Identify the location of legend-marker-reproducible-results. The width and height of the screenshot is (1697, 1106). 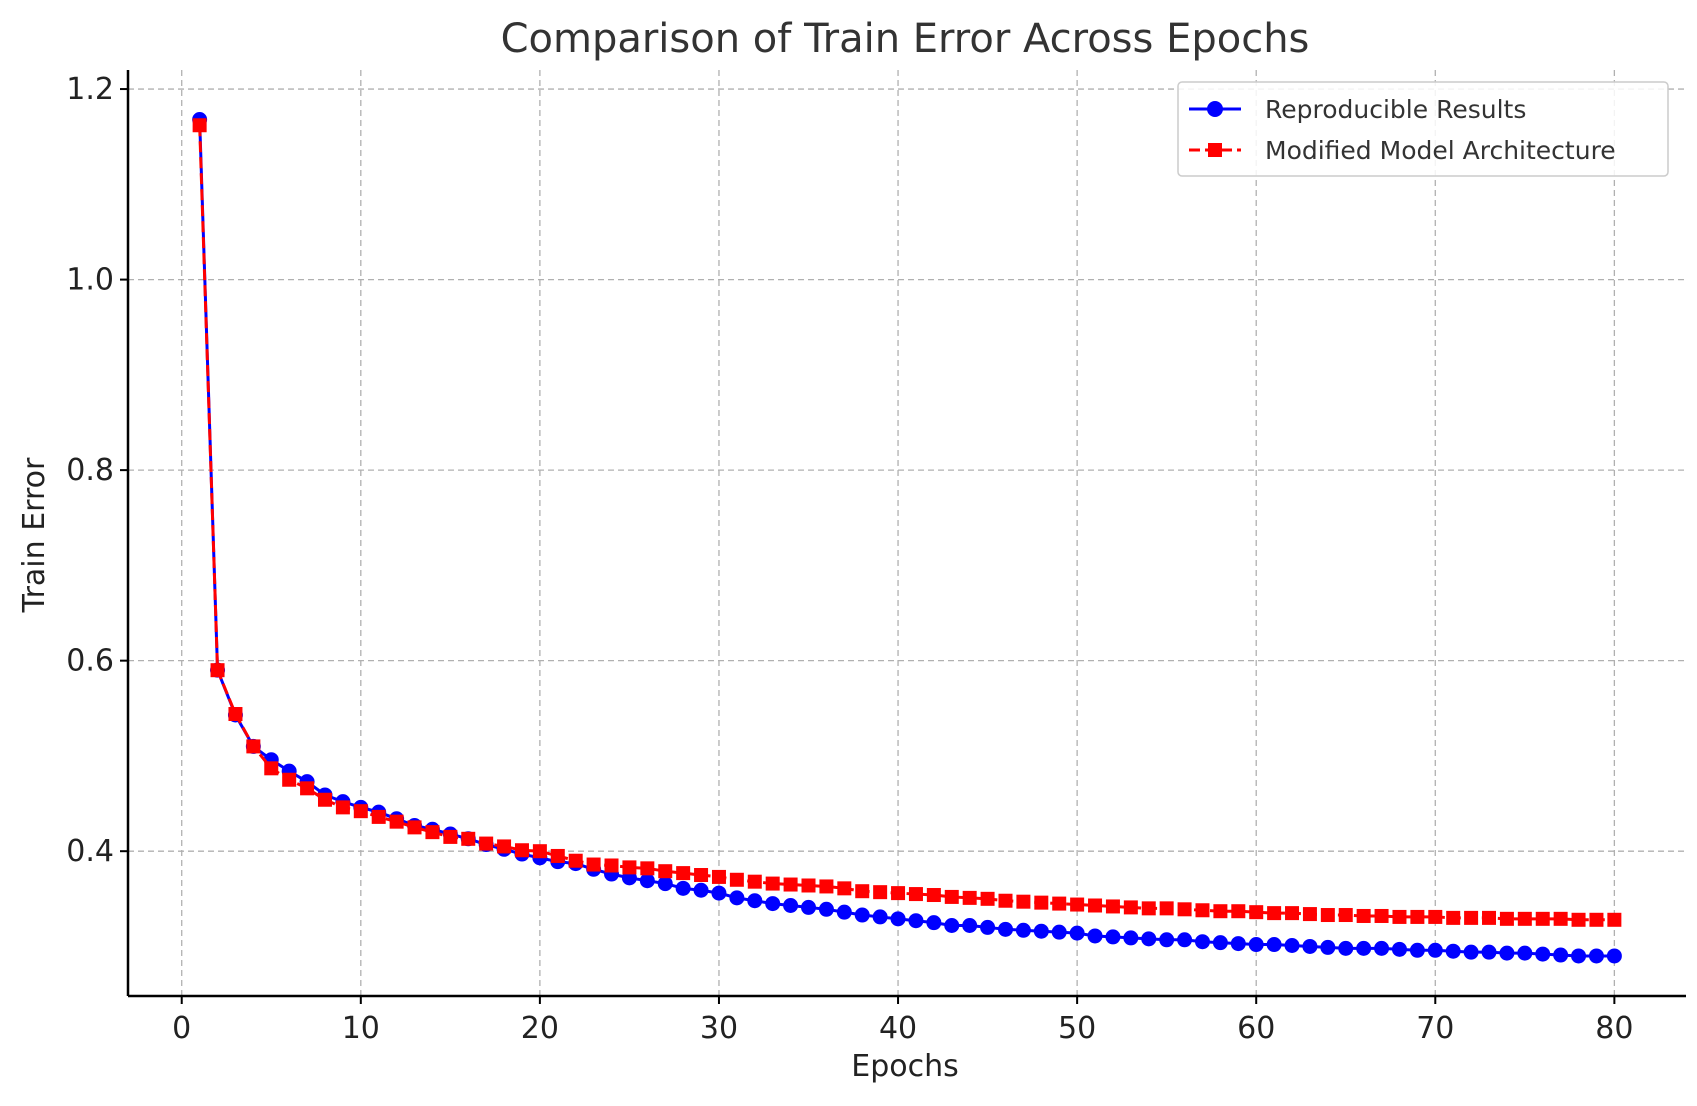
(1215, 109).